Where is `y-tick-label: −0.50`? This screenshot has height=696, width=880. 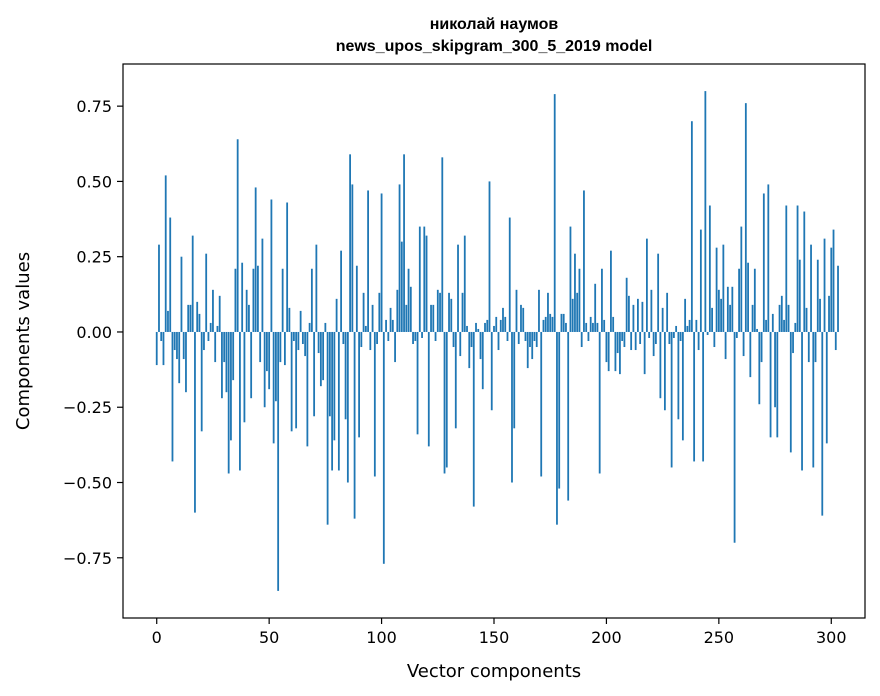
y-tick-label: −0.50 is located at coordinates (87, 483).